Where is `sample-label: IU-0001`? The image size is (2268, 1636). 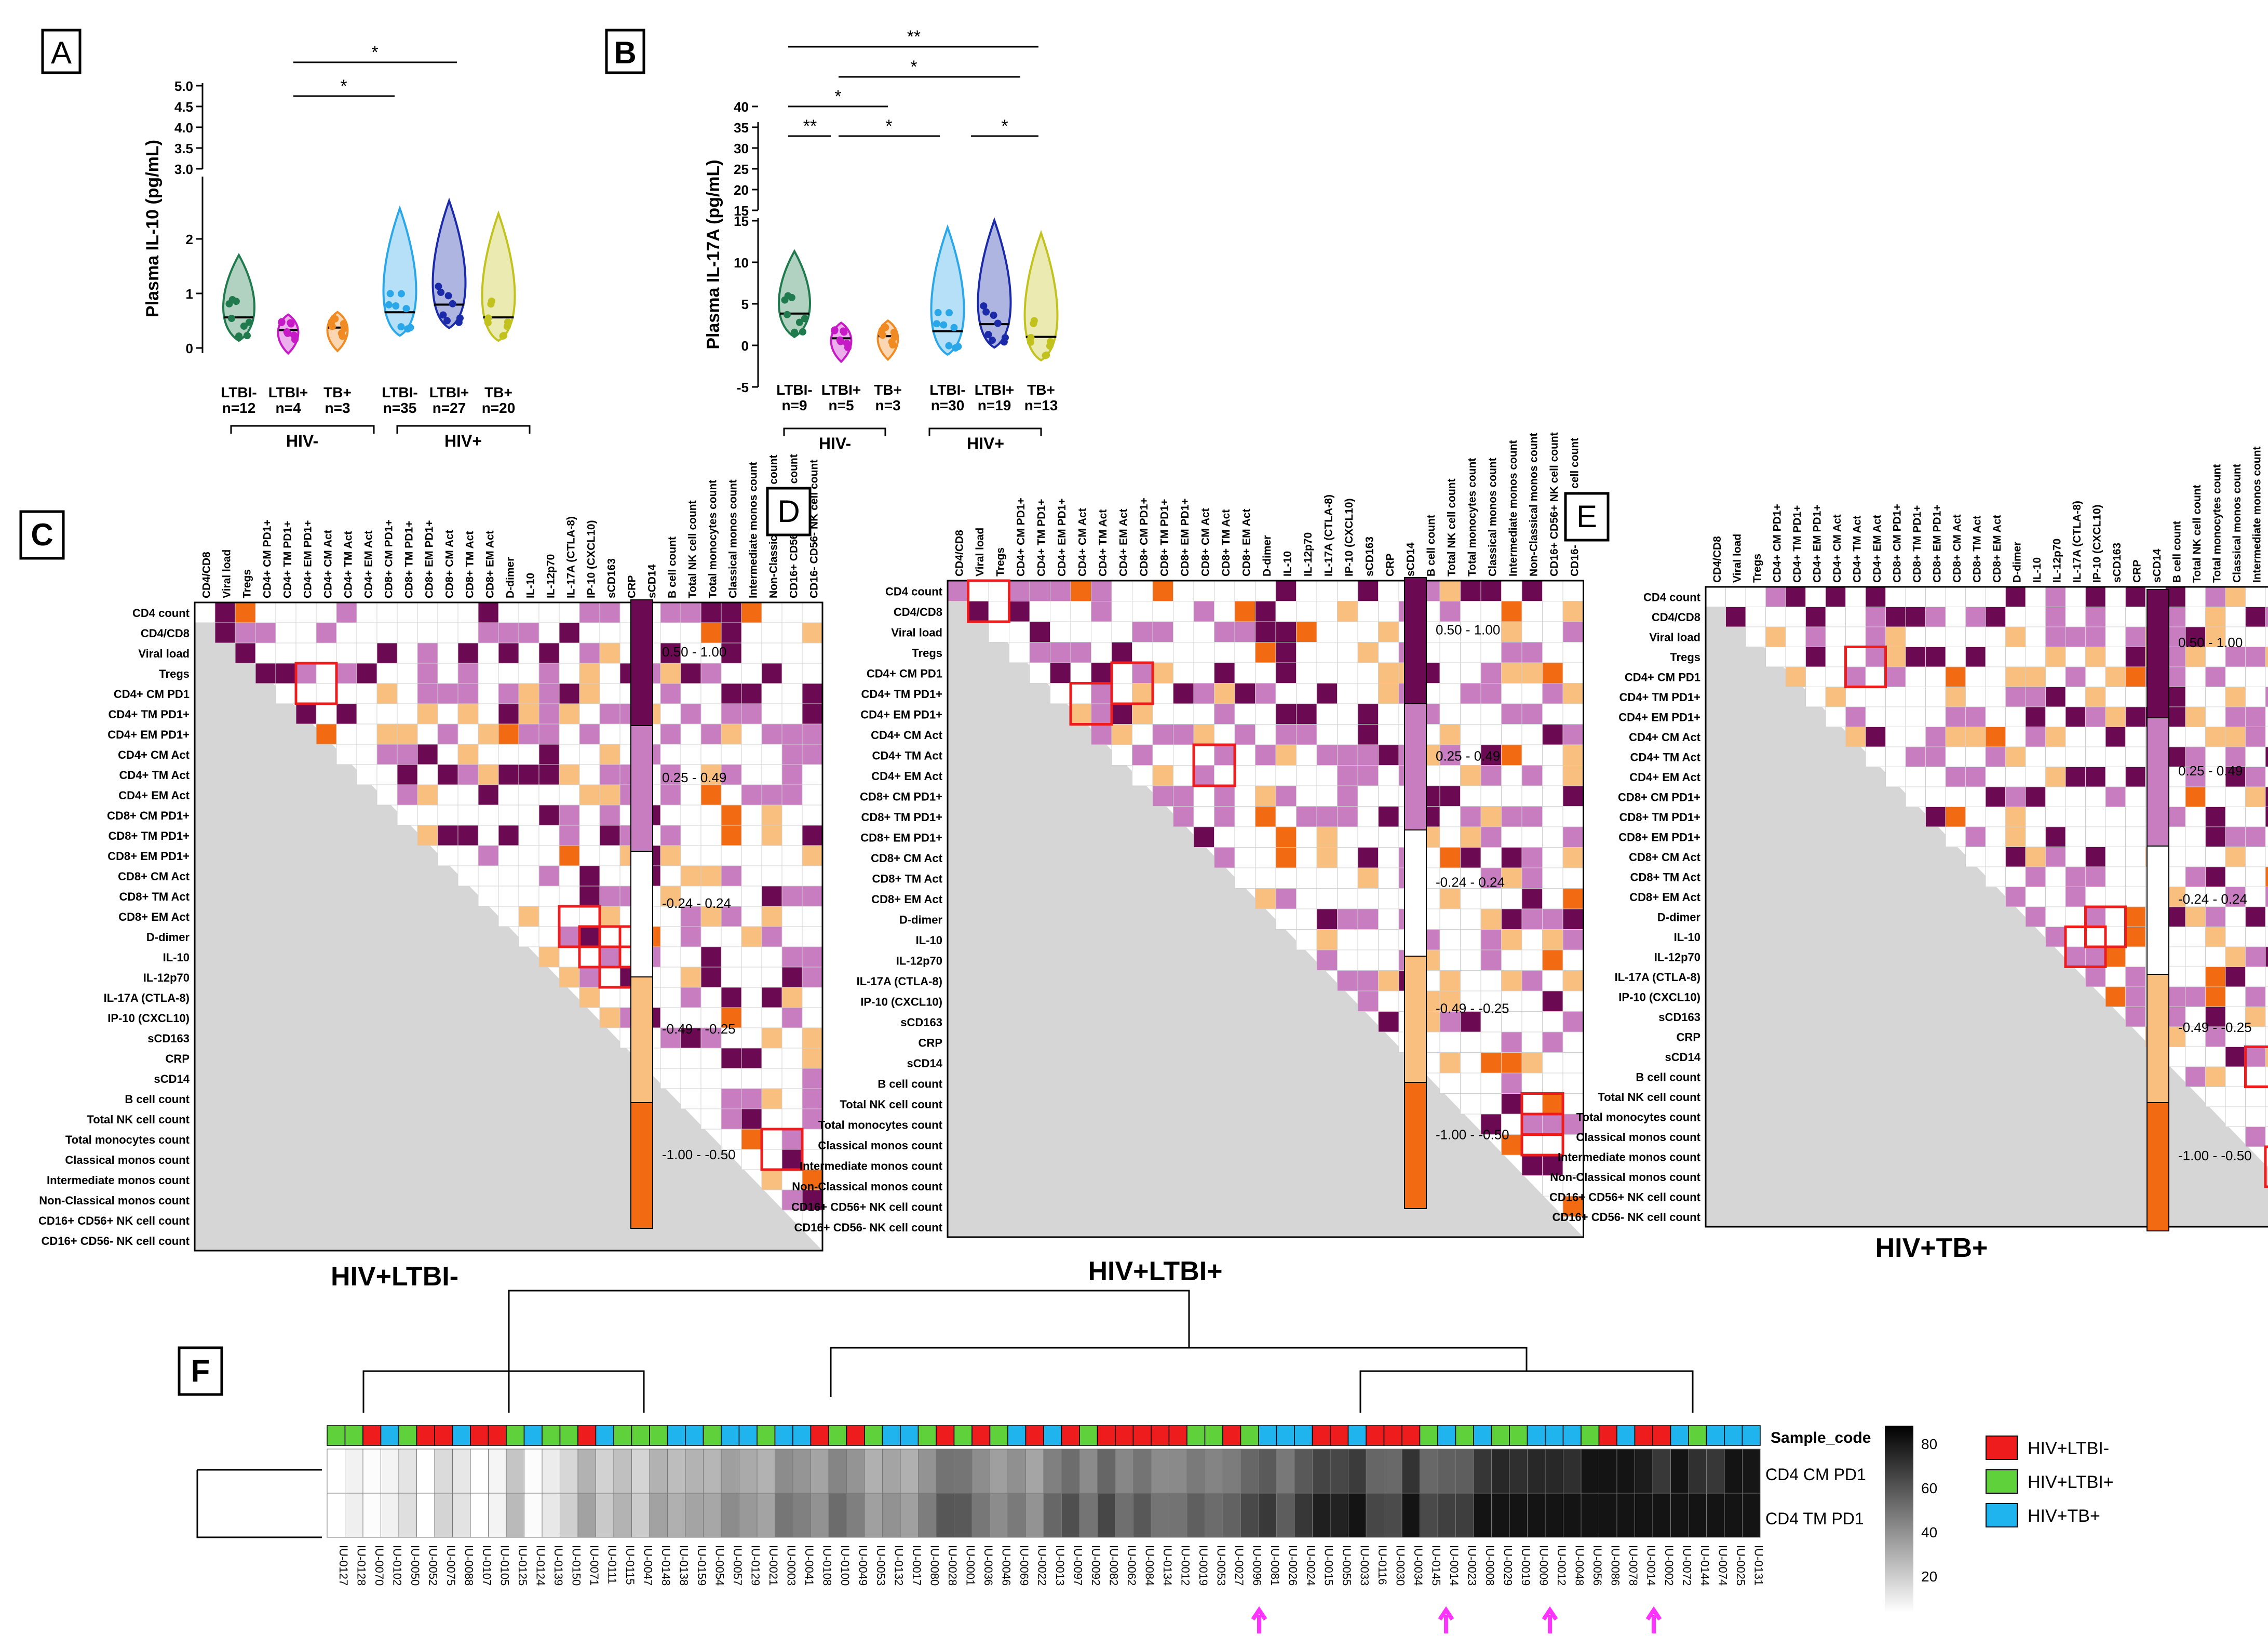
sample-label: IU-0001 is located at coordinates (971, 1565).